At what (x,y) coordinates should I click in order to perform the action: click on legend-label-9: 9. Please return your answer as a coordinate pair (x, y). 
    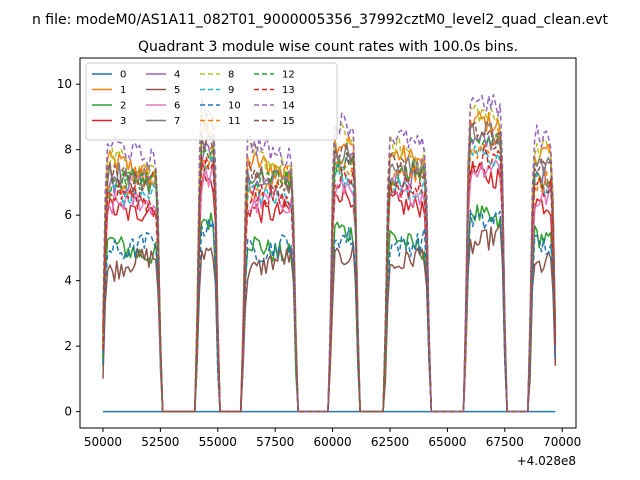
    Looking at the image, I should click on (231, 90).